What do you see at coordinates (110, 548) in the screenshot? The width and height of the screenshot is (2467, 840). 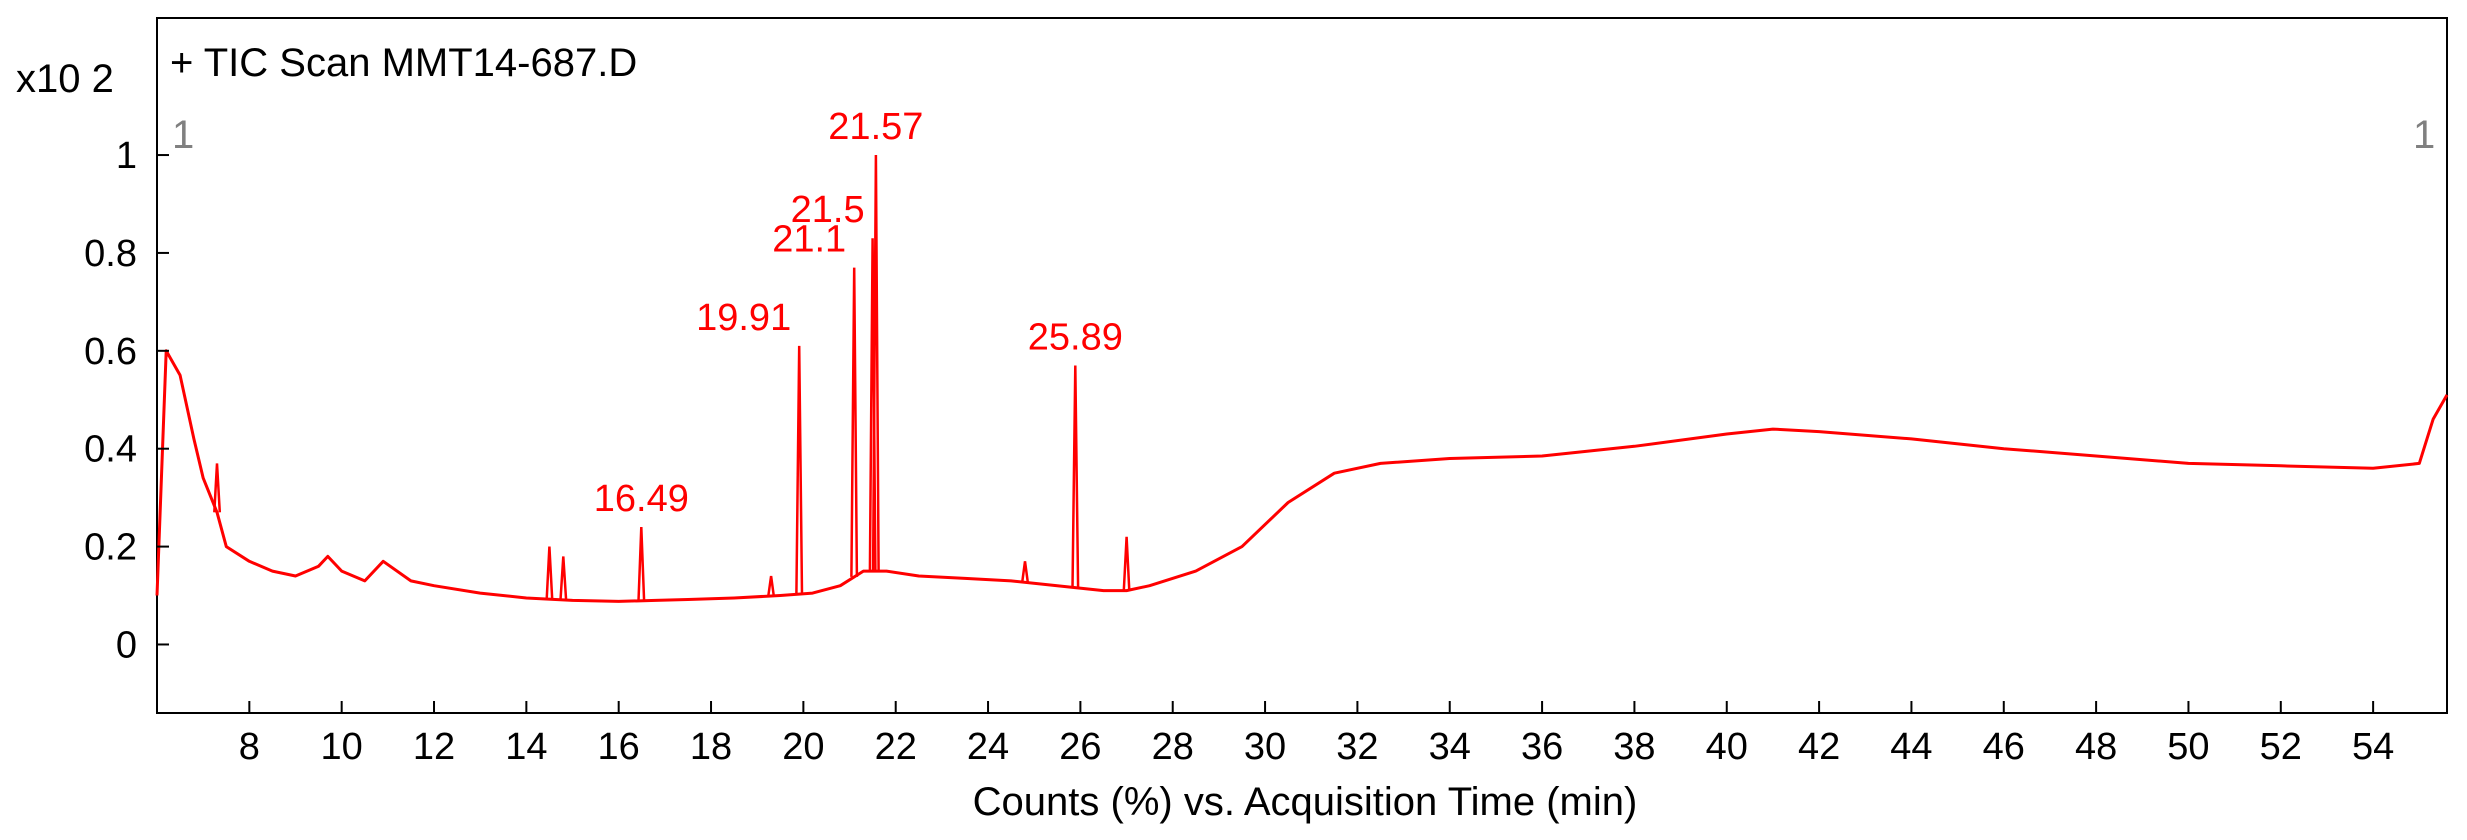 I see `y-tick-label: 0.2` at bounding box center [110, 548].